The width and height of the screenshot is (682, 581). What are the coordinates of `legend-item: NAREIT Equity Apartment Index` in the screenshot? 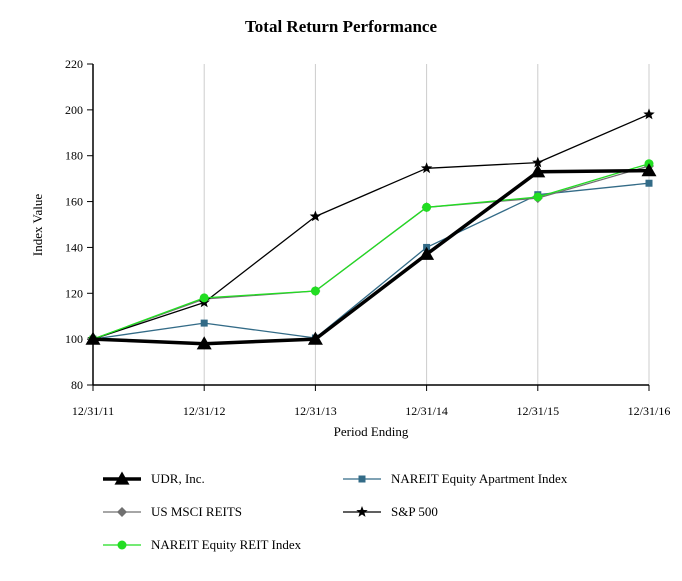 It's located at (455, 478).